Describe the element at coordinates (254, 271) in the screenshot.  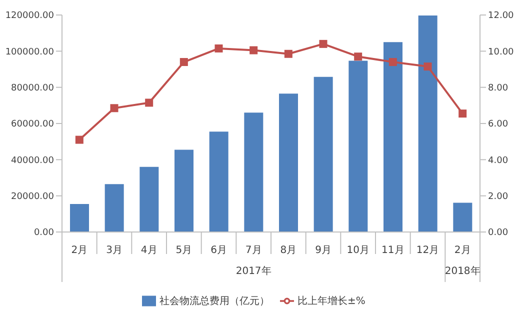
I see `text: 2017年` at that location.